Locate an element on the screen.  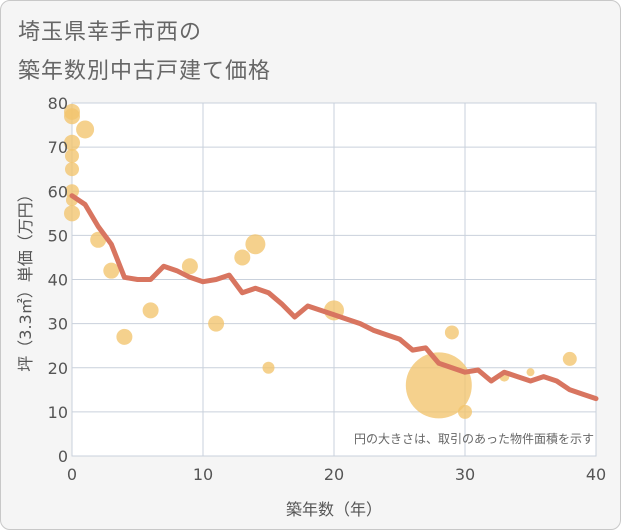
x-tick-label: 40 is located at coordinates (596, 474).